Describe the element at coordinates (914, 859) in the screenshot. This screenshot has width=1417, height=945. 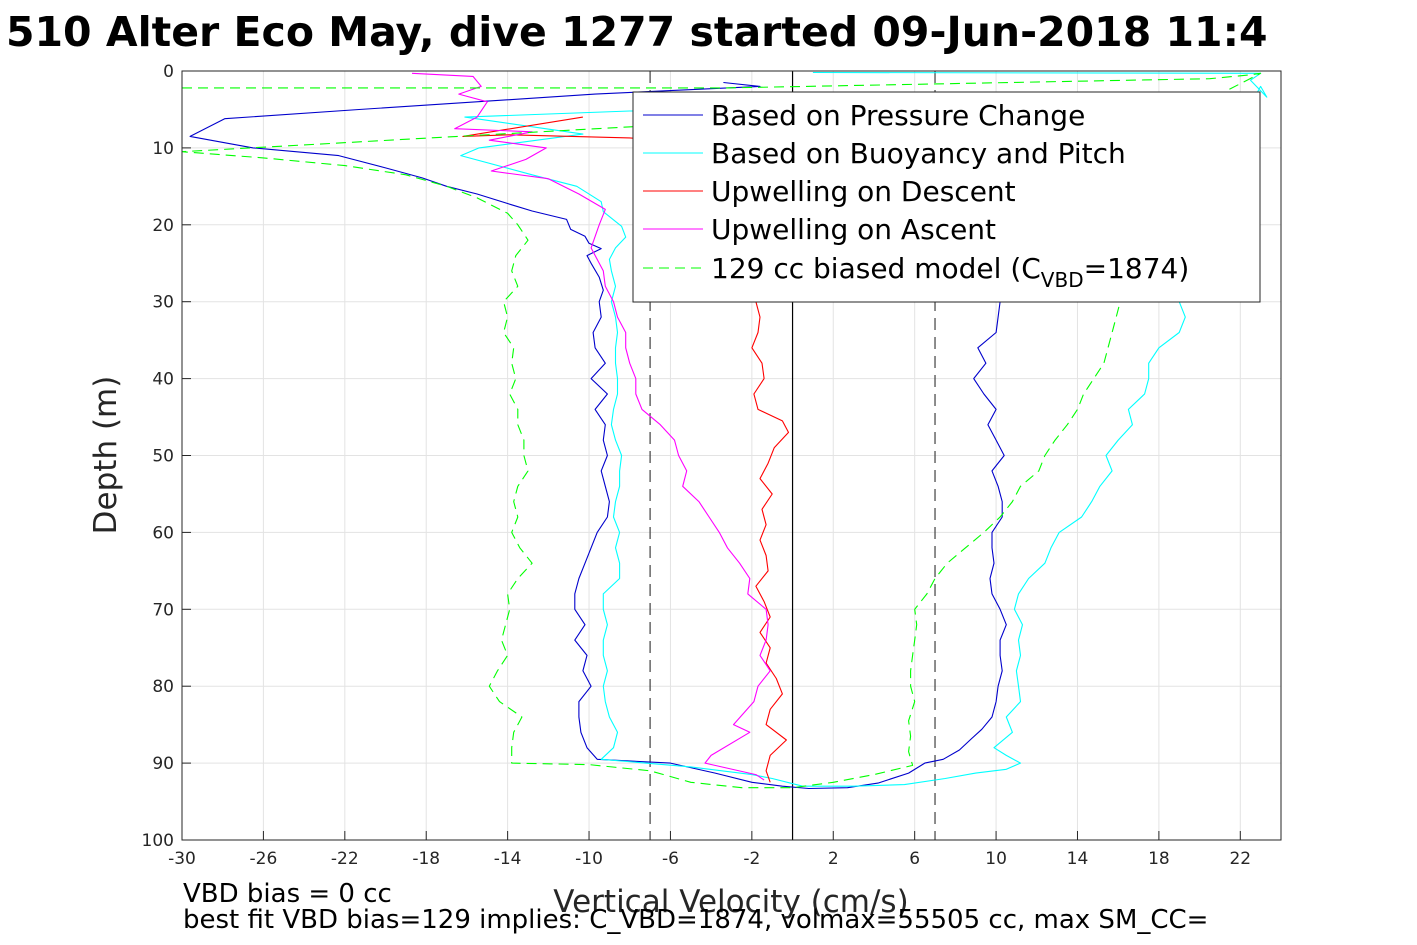
I see `x-tick-label: 6` at that location.